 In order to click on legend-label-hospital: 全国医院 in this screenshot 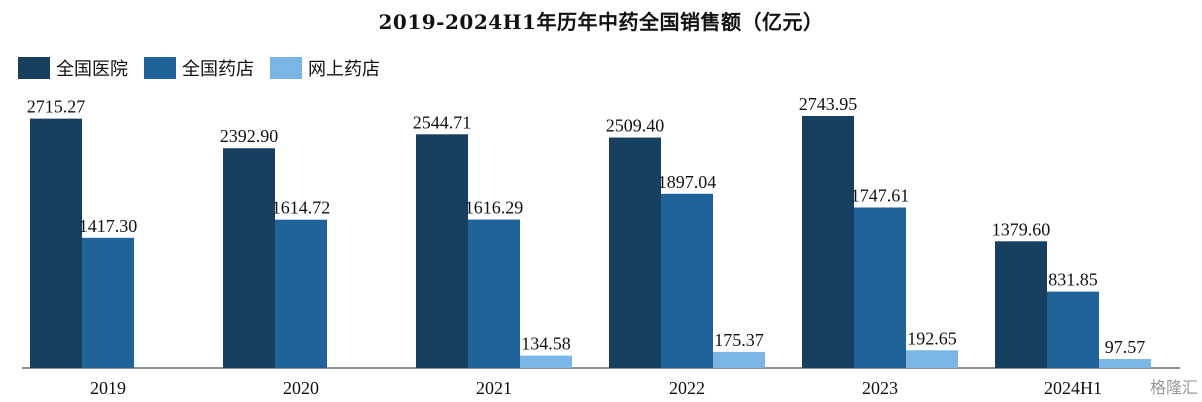, I will do `click(92, 69)`.